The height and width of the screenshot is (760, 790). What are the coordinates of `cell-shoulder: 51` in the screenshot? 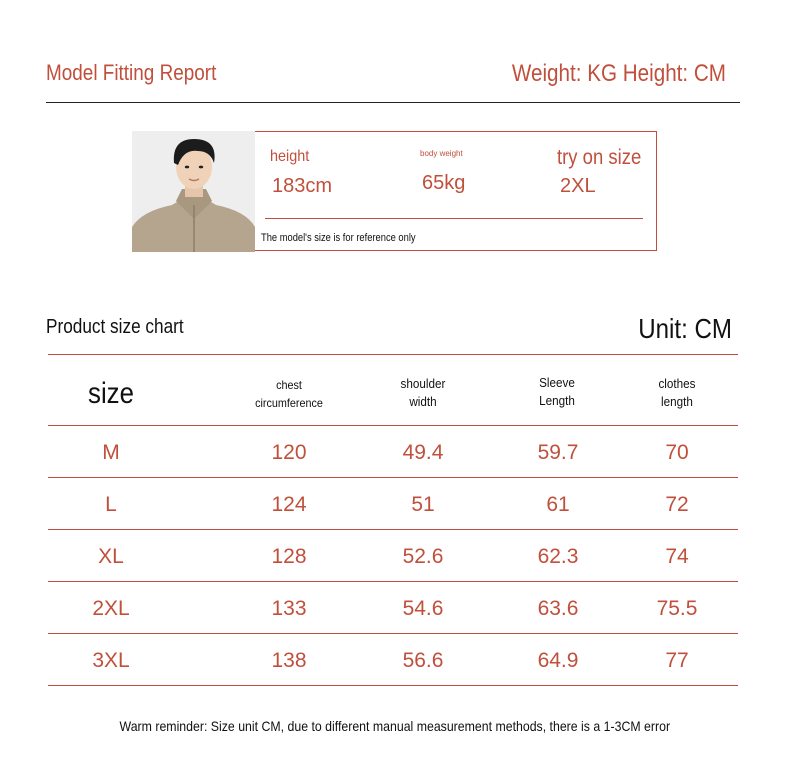 It's located at (423, 504).